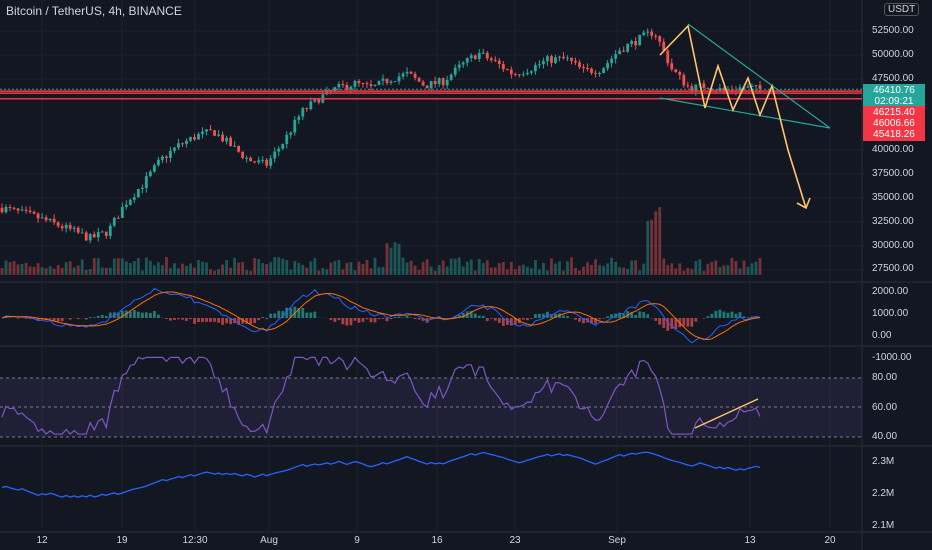  What do you see at coordinates (94, 11) in the screenshot?
I see `symbol-title: Bitcoin / TetherUS, 4h, BINANCE` at bounding box center [94, 11].